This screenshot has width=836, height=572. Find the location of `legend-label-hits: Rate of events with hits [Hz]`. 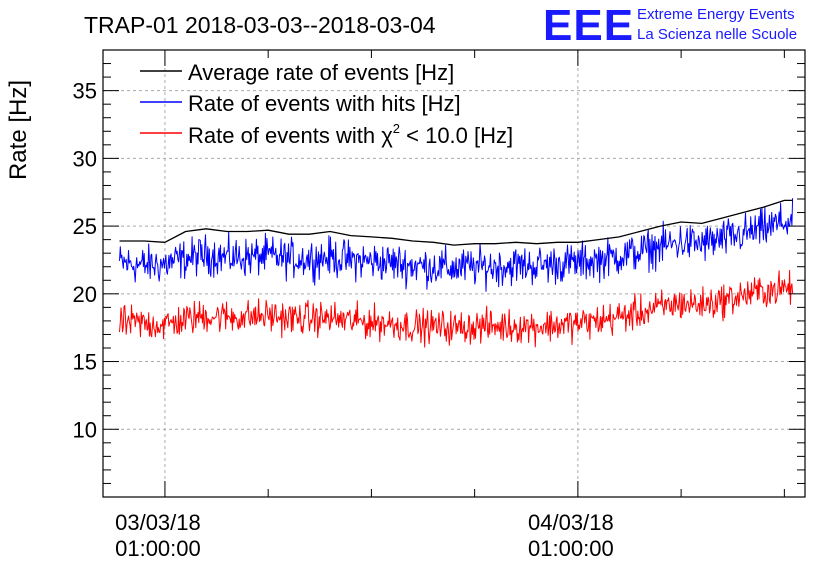

legend-label-hits: Rate of events with hits [Hz] is located at coordinates (324, 103).